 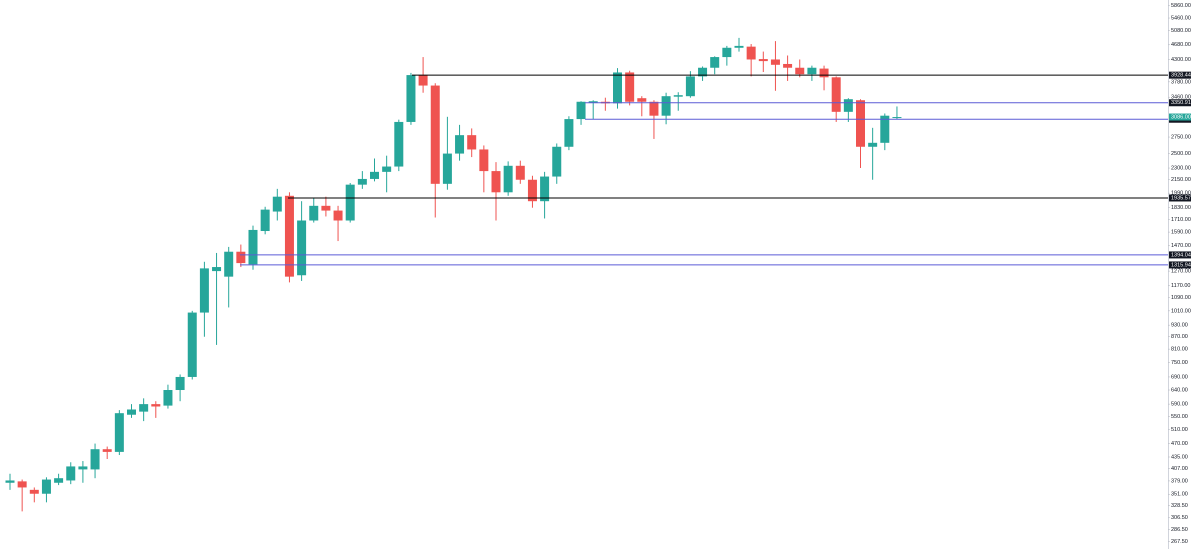 What do you see at coordinates (1181, 18) in the screenshot?
I see `y-tick-label: 5460.00` at bounding box center [1181, 18].